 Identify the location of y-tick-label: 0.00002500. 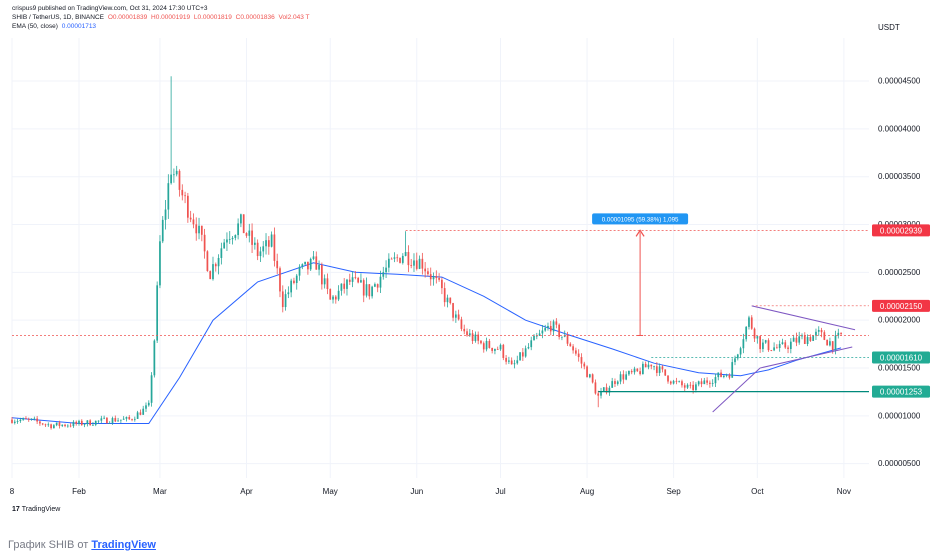
(899, 272).